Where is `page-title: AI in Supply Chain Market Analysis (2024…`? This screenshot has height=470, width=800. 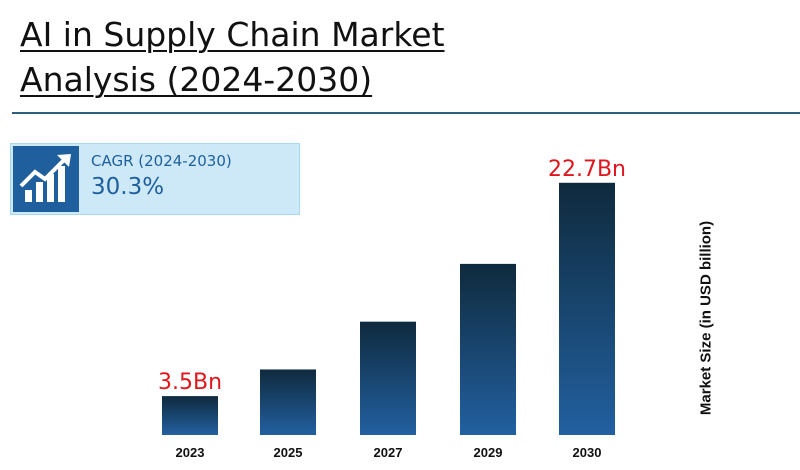 page-title: AI in Supply Chain Market Analysis (2024… is located at coordinates (232, 57).